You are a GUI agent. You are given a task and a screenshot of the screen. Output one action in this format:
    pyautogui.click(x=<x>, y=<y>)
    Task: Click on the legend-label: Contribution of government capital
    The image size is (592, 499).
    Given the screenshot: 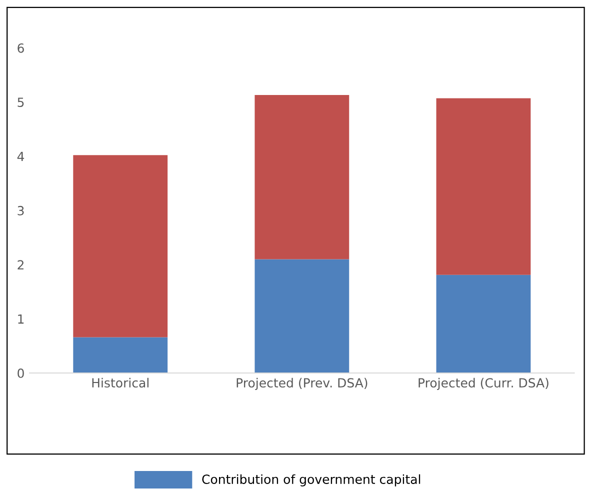 What is the action you would take?
    pyautogui.click(x=311, y=480)
    